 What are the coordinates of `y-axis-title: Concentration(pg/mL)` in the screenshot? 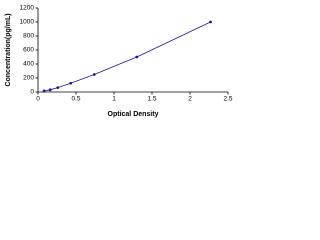 It's located at (8, 49).